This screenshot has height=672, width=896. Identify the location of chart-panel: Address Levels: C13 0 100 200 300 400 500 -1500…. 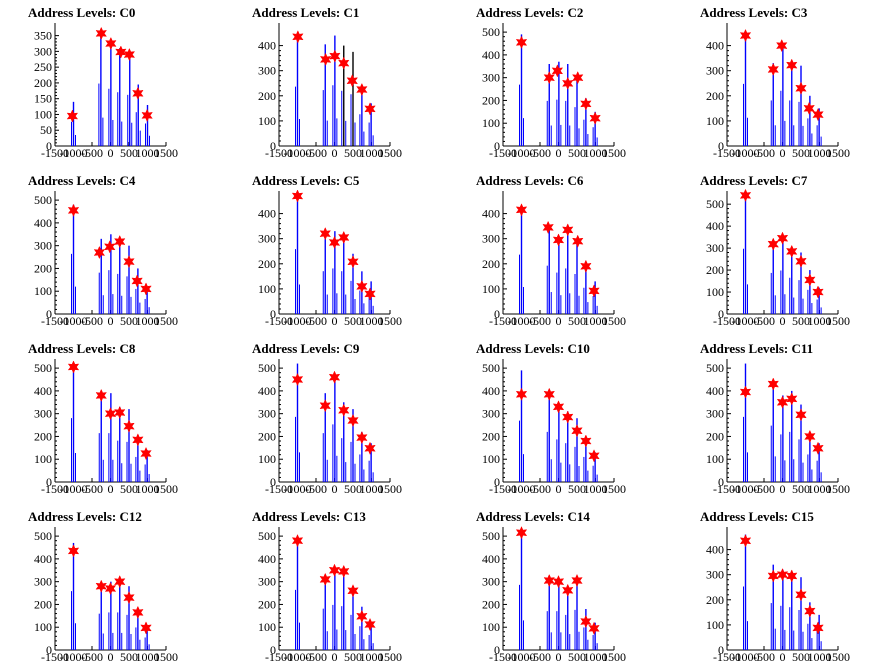
(336, 588).